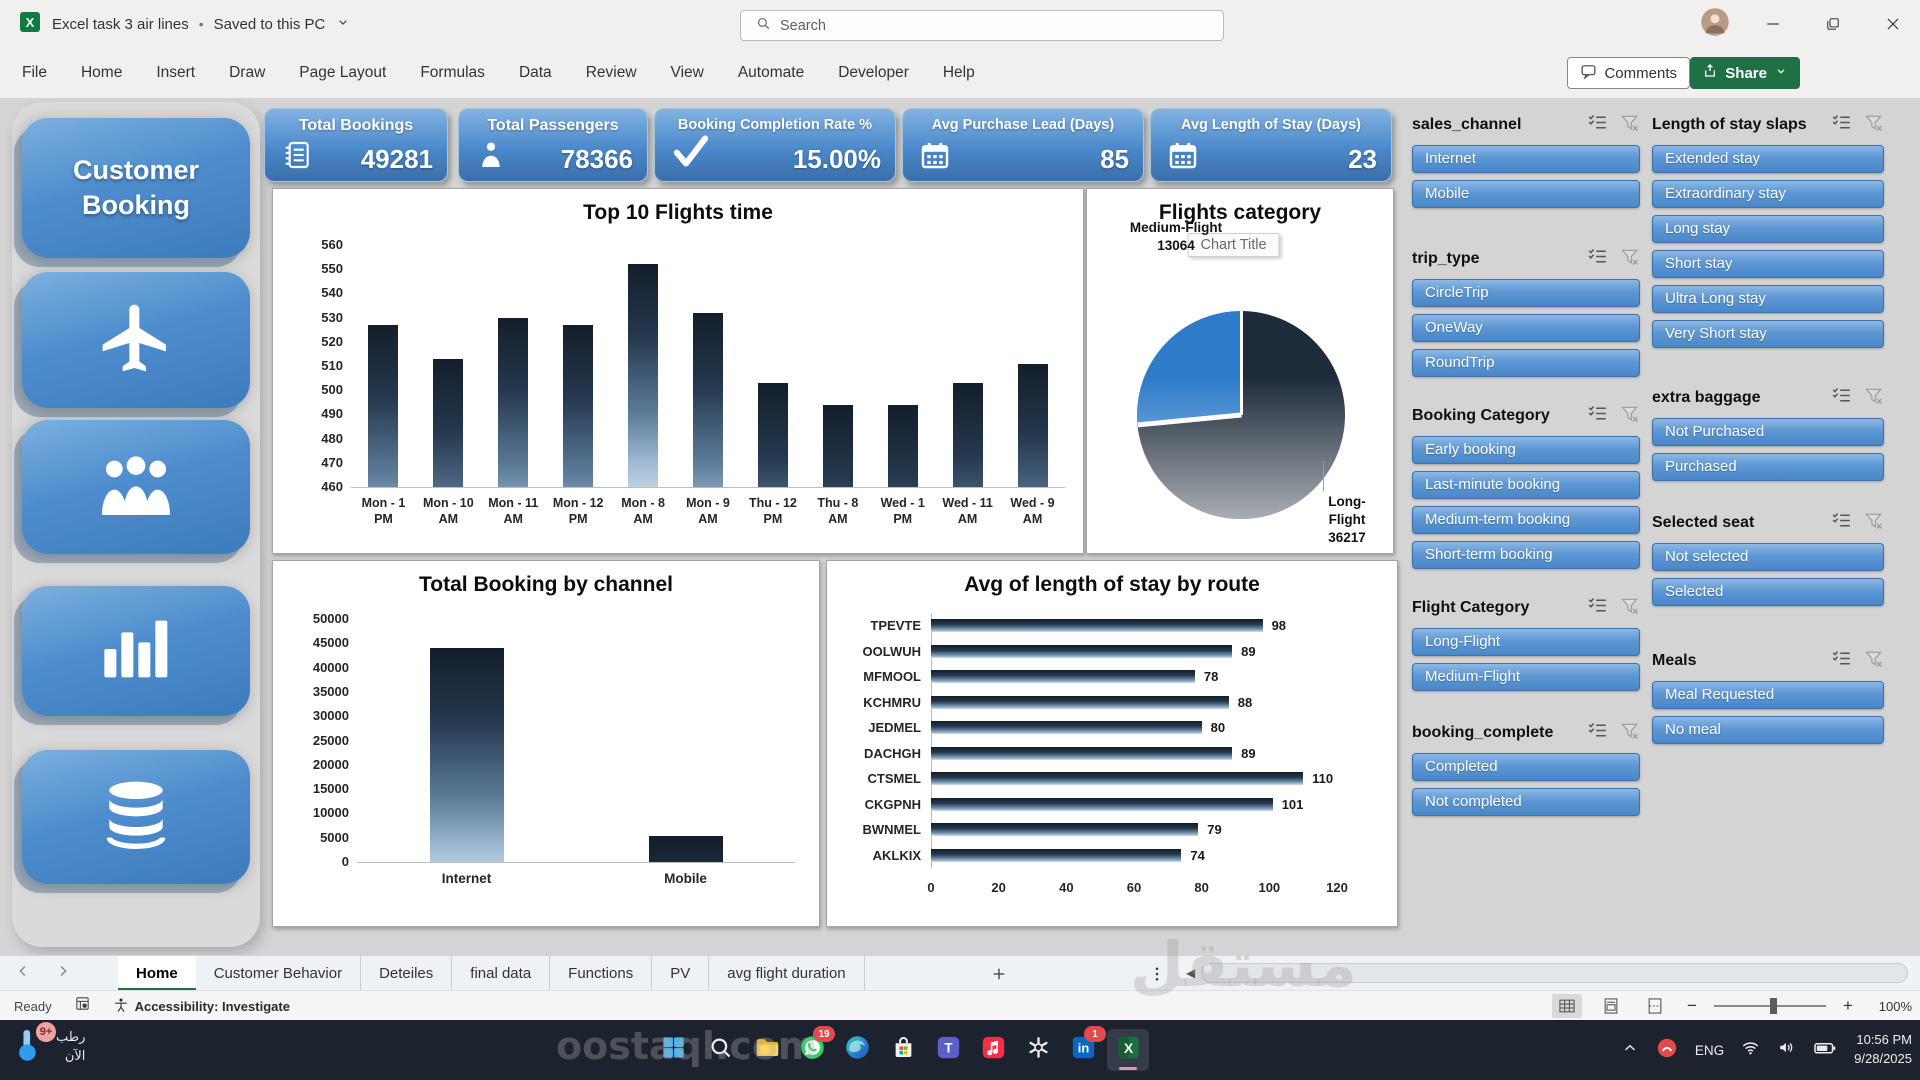  I want to click on kpi-card-booking-completion-rate: Booking Completion Rate % 15.00%, so click(775, 145).